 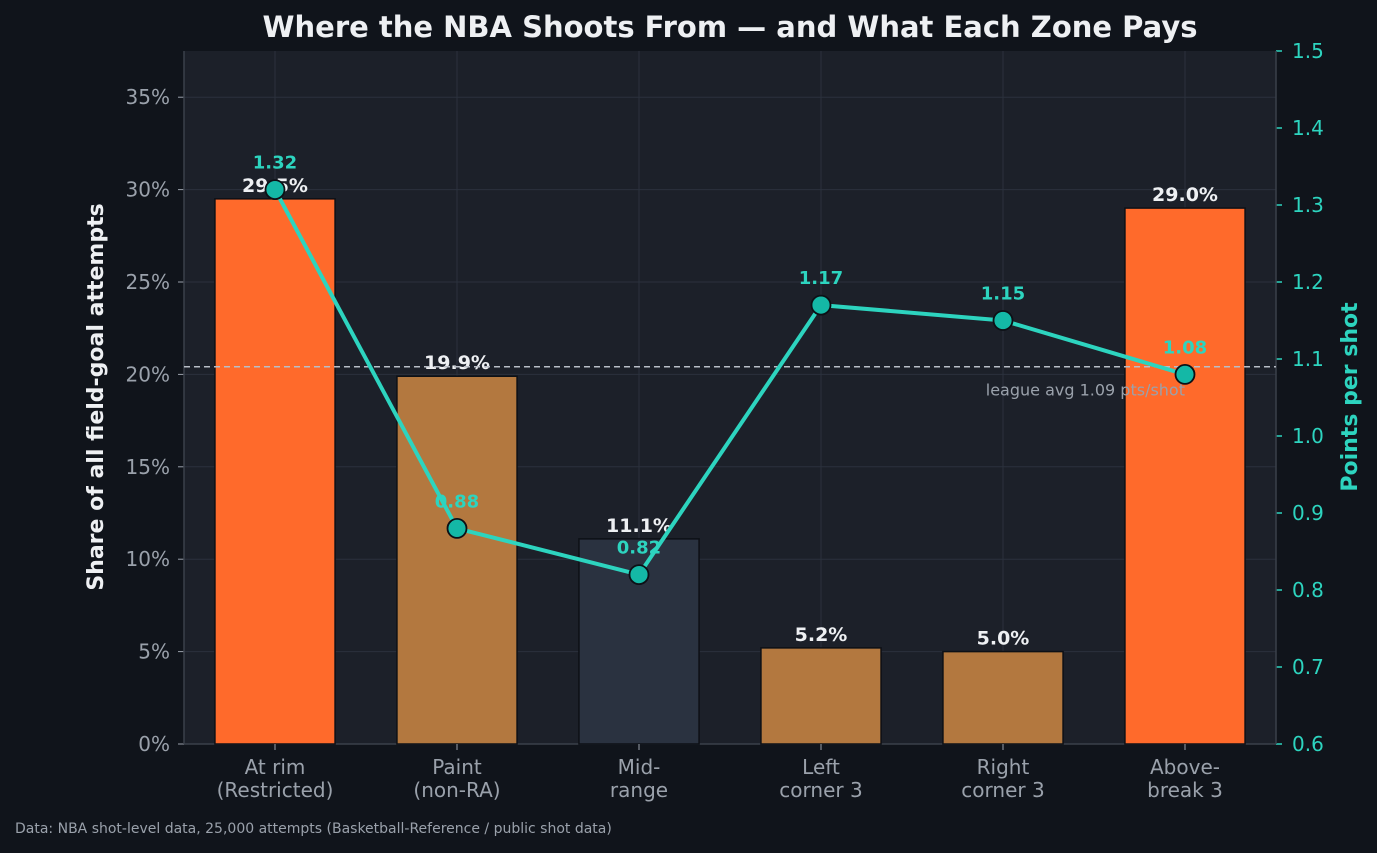 What do you see at coordinates (1308, 667) in the screenshot?
I see `y2-tick-label: 0.7` at bounding box center [1308, 667].